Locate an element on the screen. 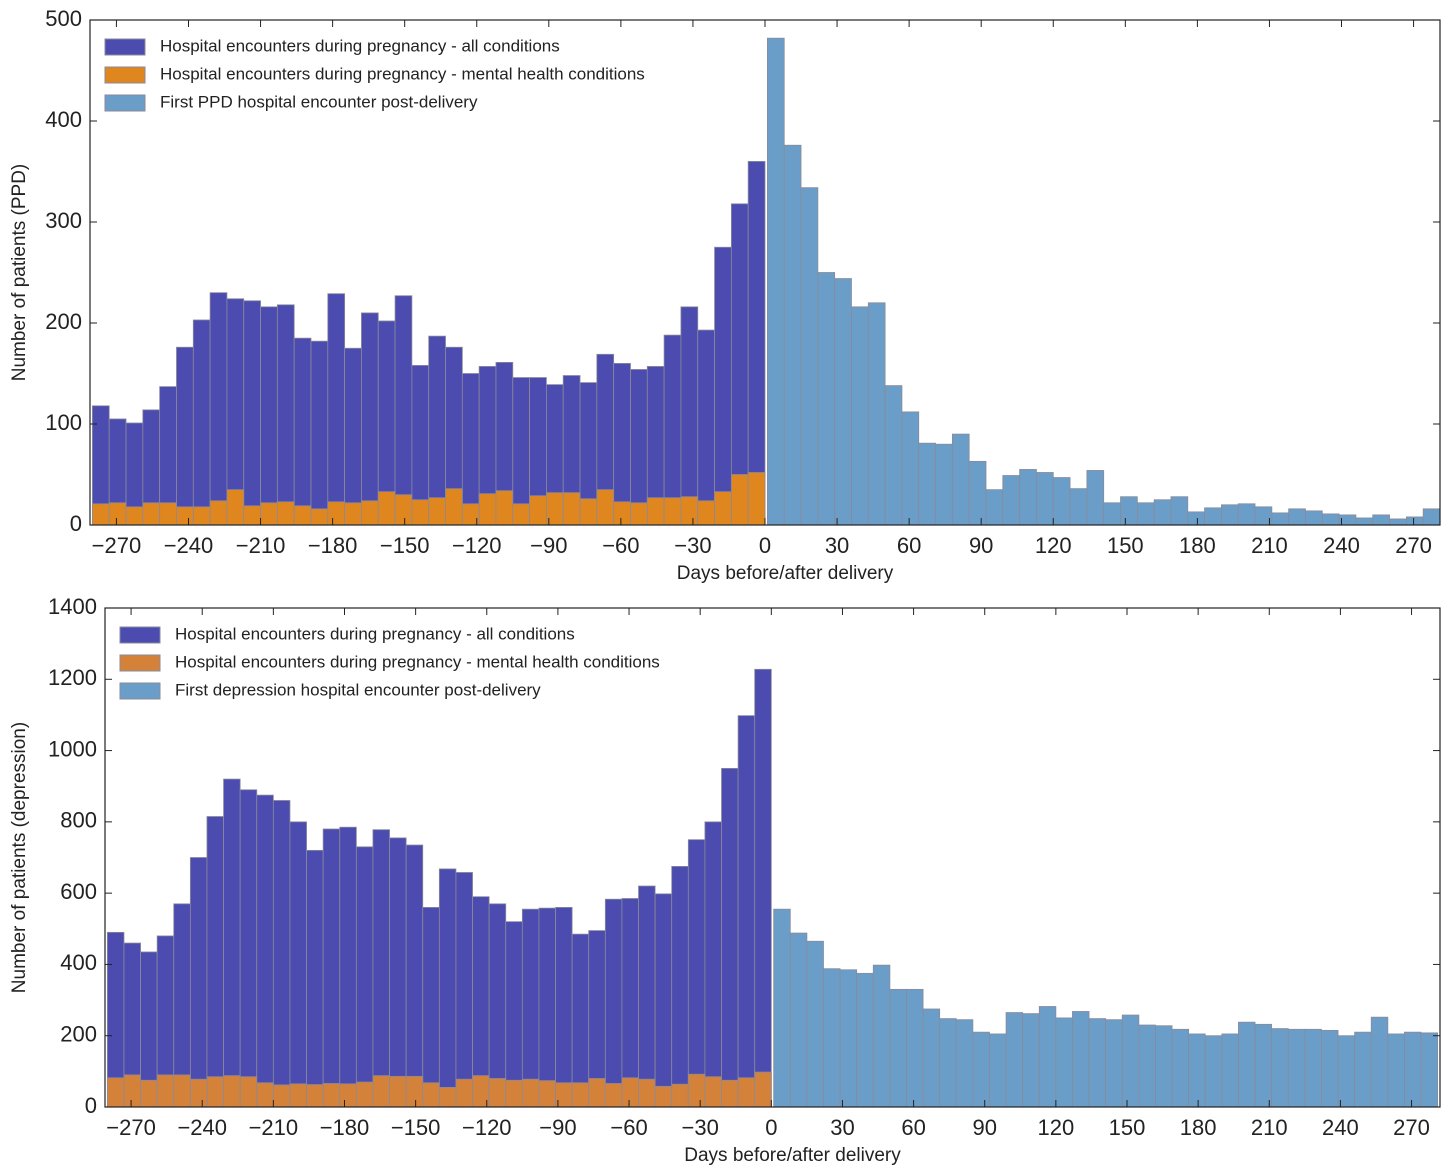  x-tick-label: −270 is located at coordinates (117, 545).